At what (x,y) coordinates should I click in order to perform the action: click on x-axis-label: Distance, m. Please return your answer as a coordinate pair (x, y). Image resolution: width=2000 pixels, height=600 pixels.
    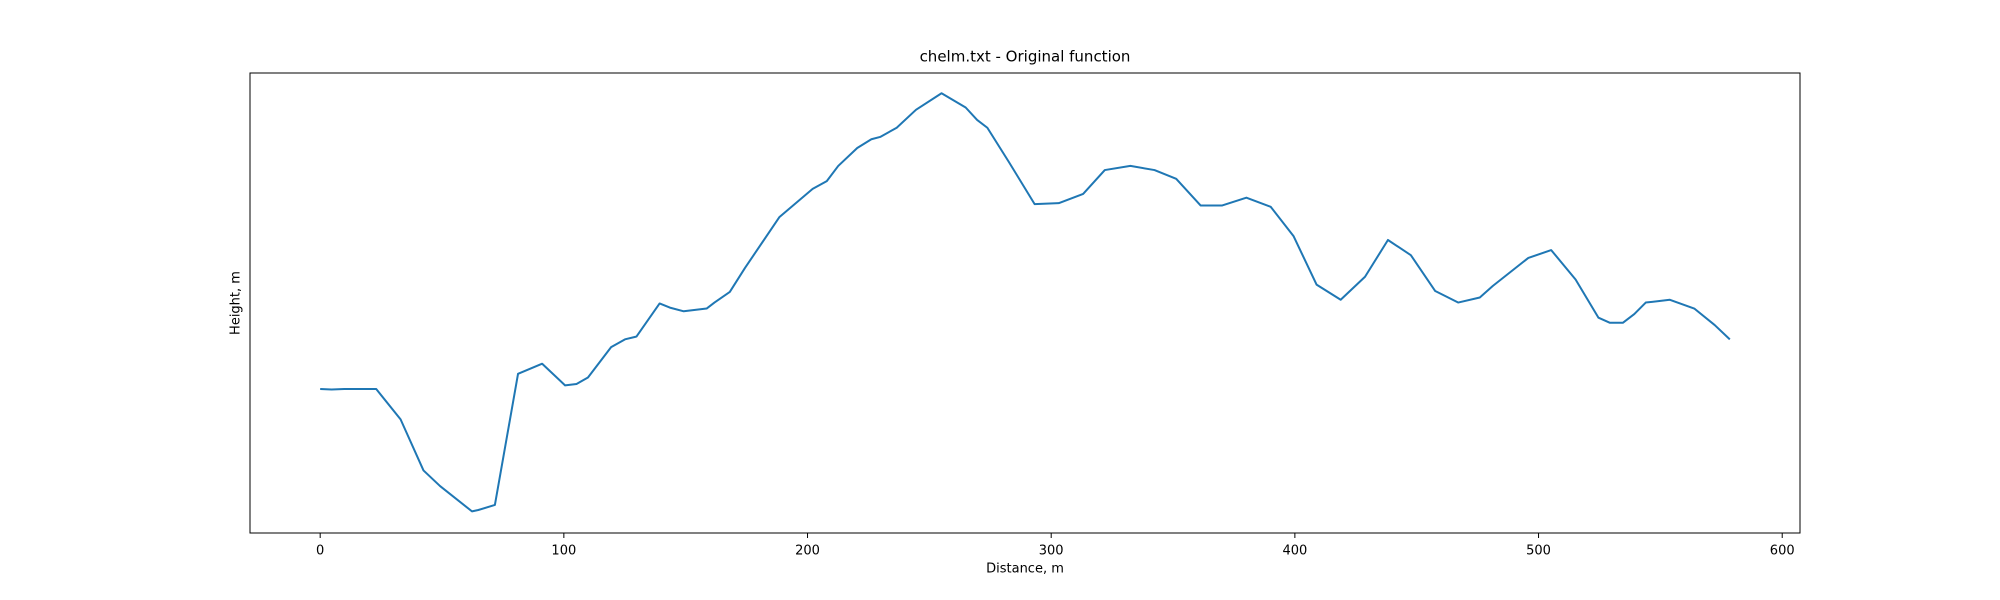
    Looking at the image, I should click on (1025, 569).